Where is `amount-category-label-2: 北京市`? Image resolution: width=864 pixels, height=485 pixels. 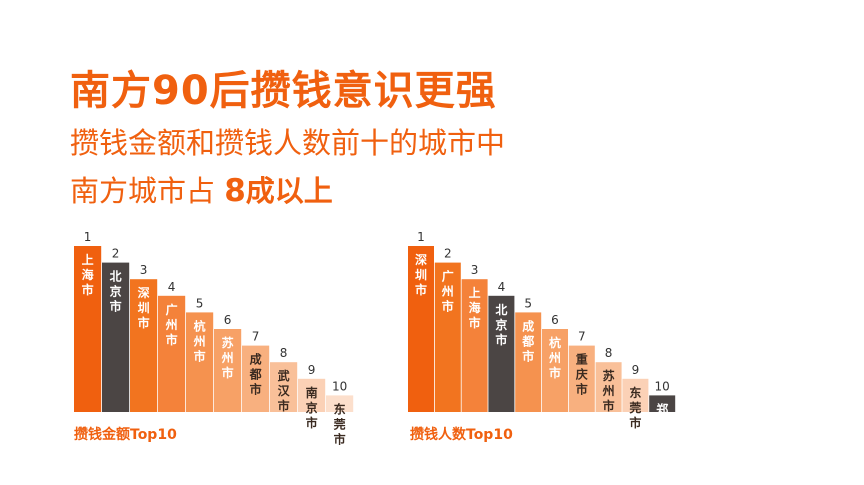
amount-category-label-2: 北京市 is located at coordinates (116, 291).